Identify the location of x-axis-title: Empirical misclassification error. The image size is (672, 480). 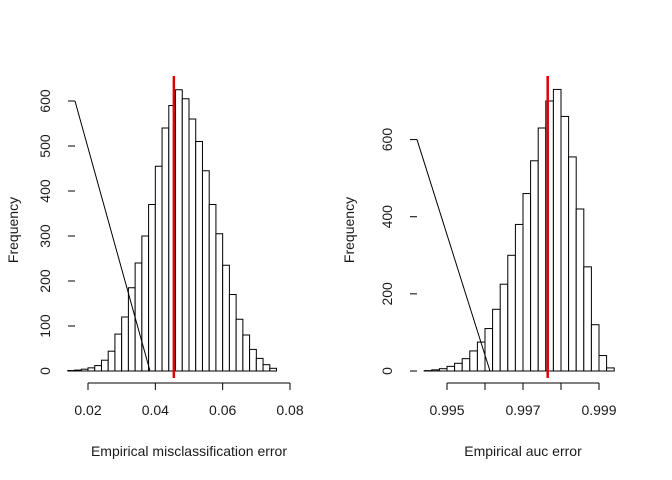
(189, 451).